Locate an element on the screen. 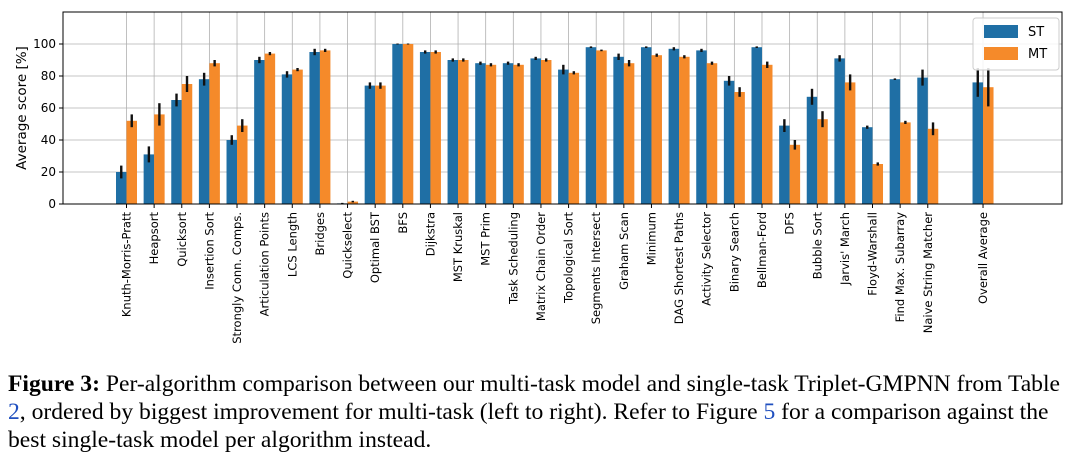 The height and width of the screenshot is (467, 1080). y-tick-label: 100 is located at coordinates (44, 44).